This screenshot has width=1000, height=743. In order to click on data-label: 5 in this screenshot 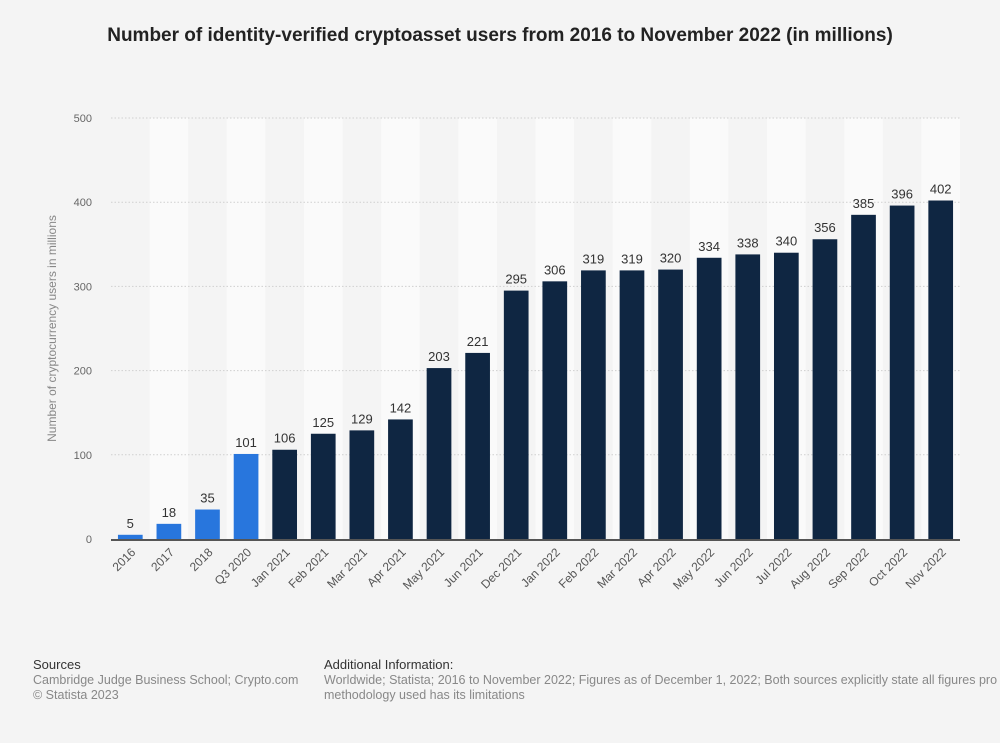, I will do `click(130, 523)`.